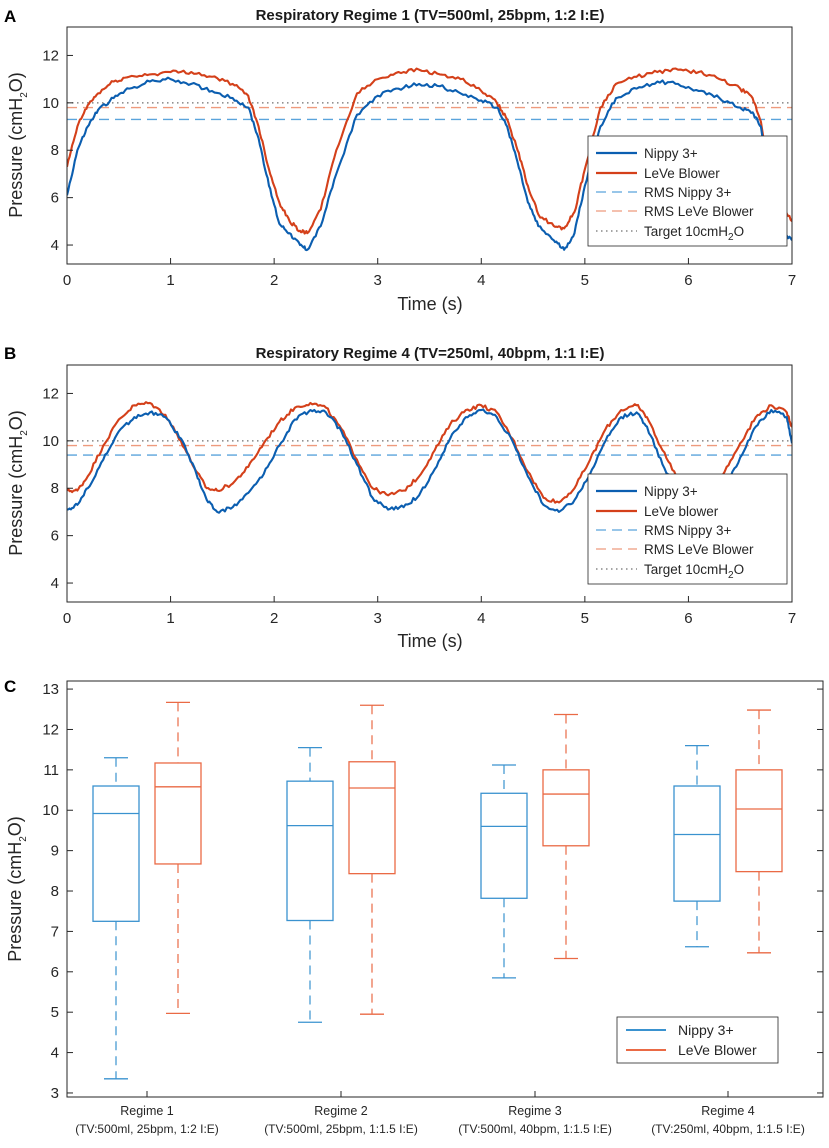 This screenshot has width=829, height=1148. Describe the element at coordinates (429, 641) in the screenshot. I see `panel-b-xlabel: Time (s)` at that location.